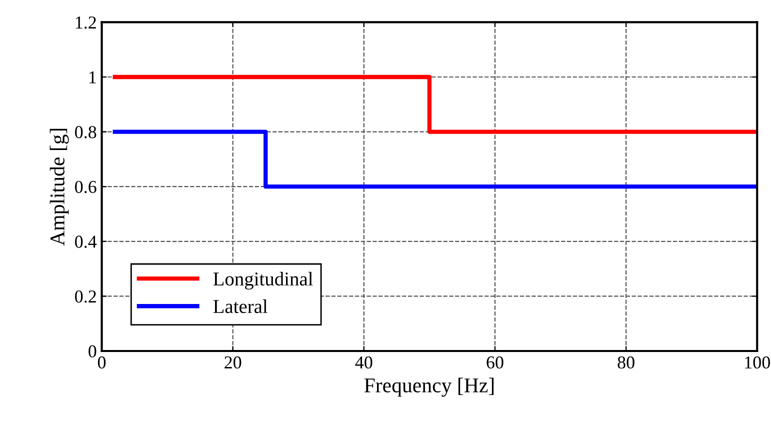 The width and height of the screenshot is (771, 427). I want to click on x-tick-label: 40, so click(363, 362).